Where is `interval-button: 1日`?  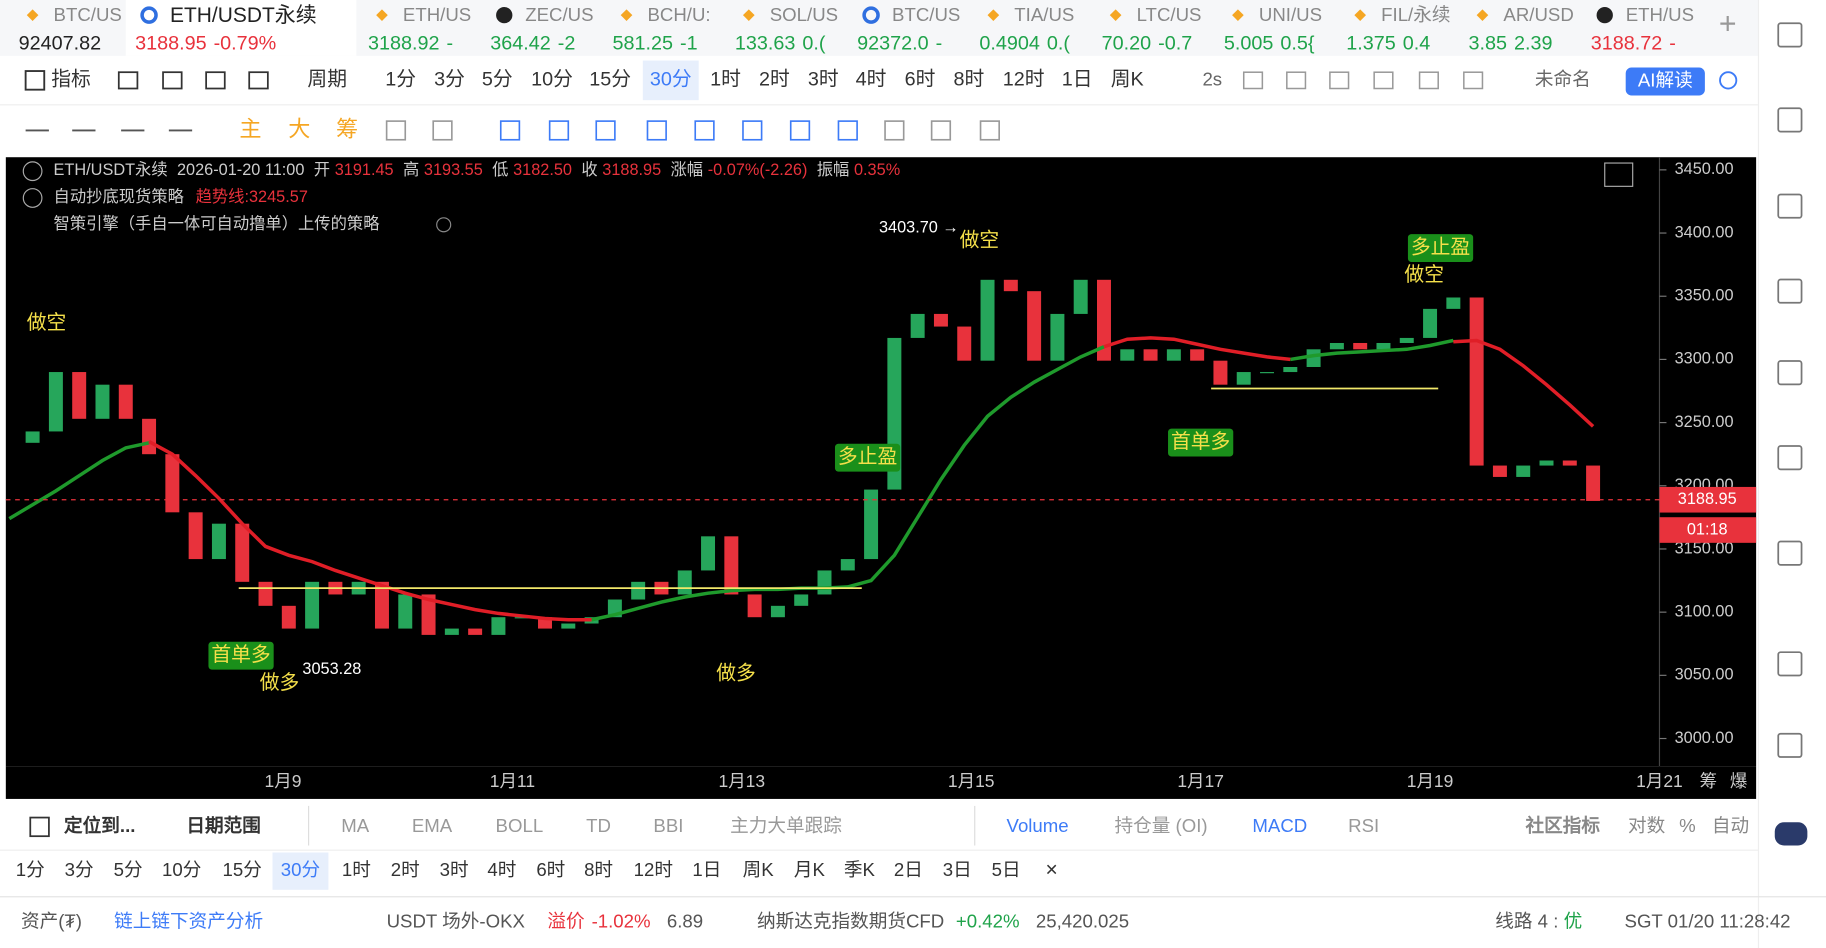 interval-button: 1日 is located at coordinates (706, 869).